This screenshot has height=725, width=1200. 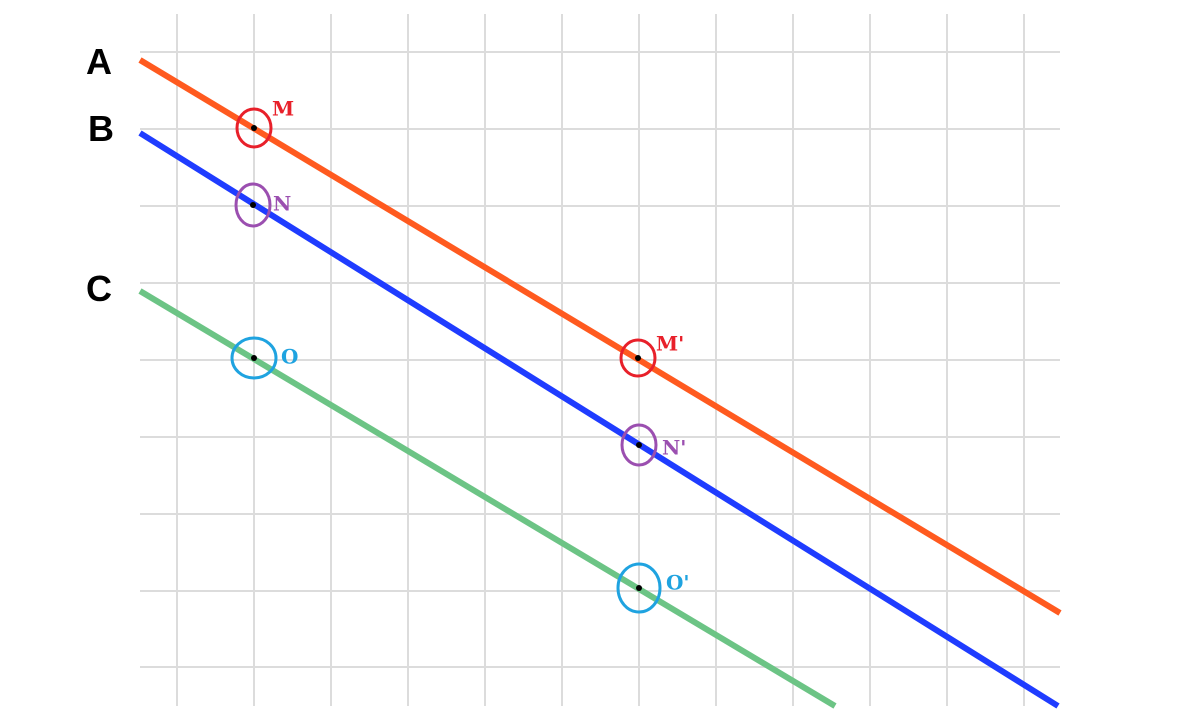 What do you see at coordinates (101, 128) in the screenshot?
I see `line-label-b: B` at bounding box center [101, 128].